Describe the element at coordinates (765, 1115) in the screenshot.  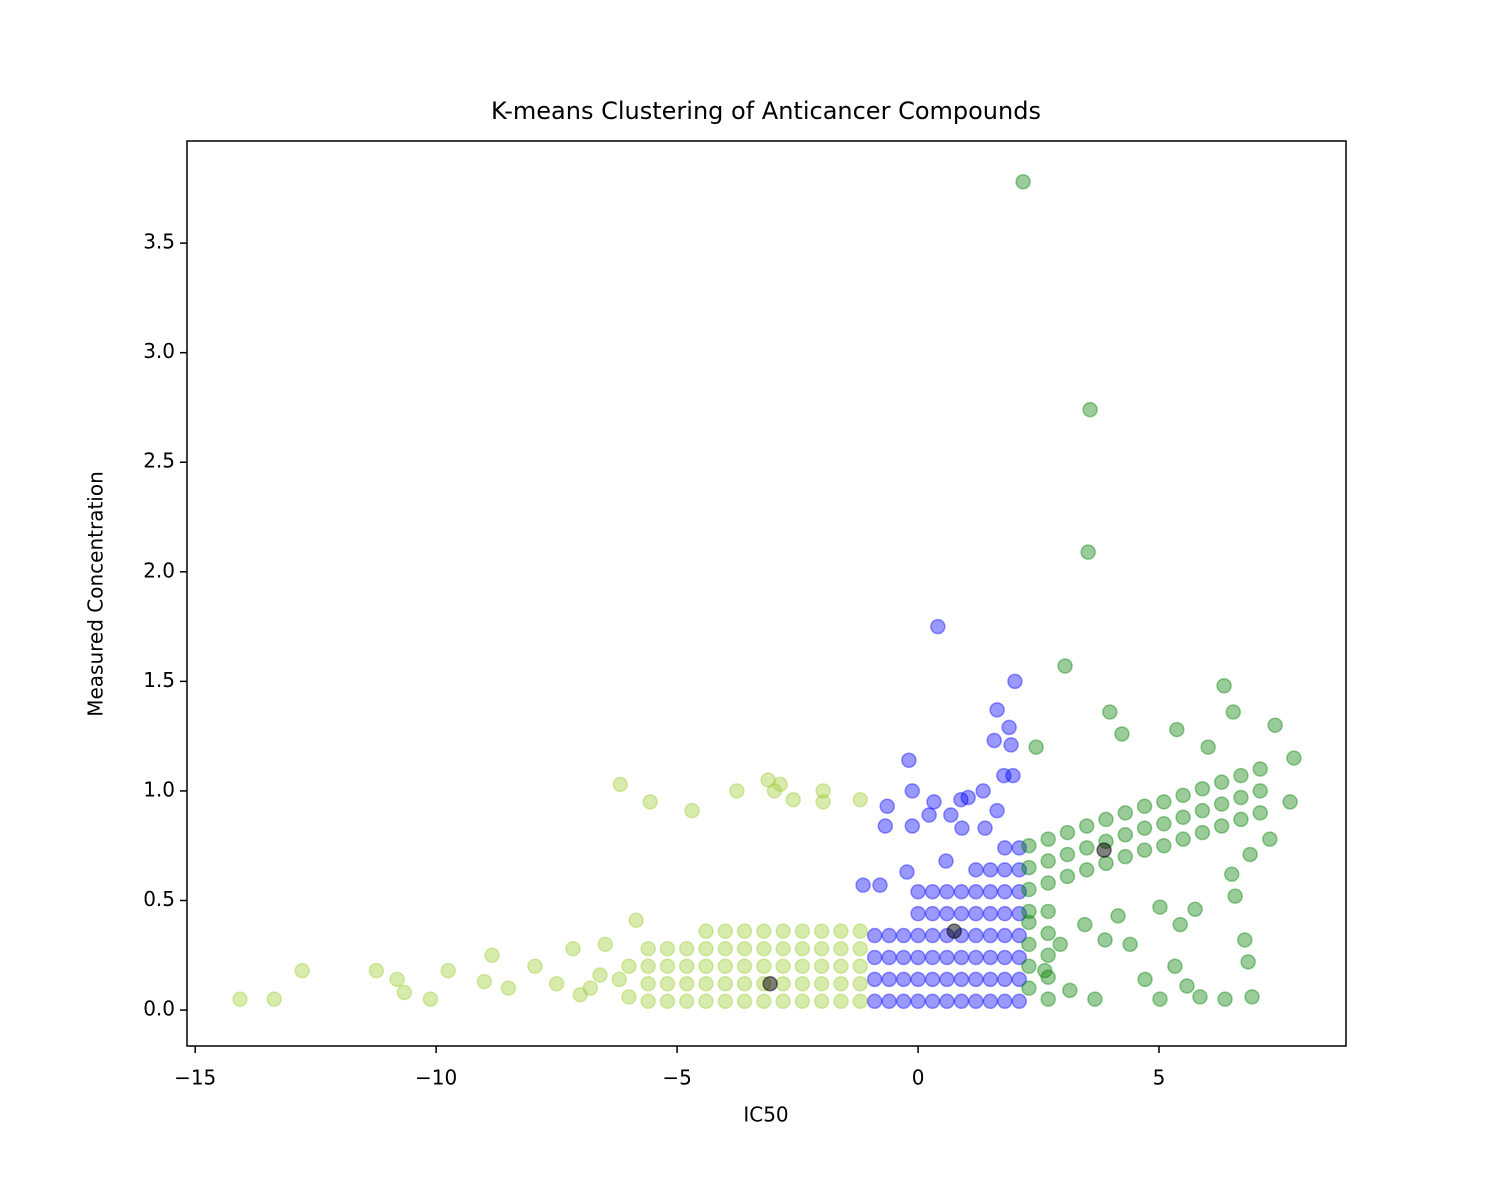
I see `x-axis-label: IC50` at that location.